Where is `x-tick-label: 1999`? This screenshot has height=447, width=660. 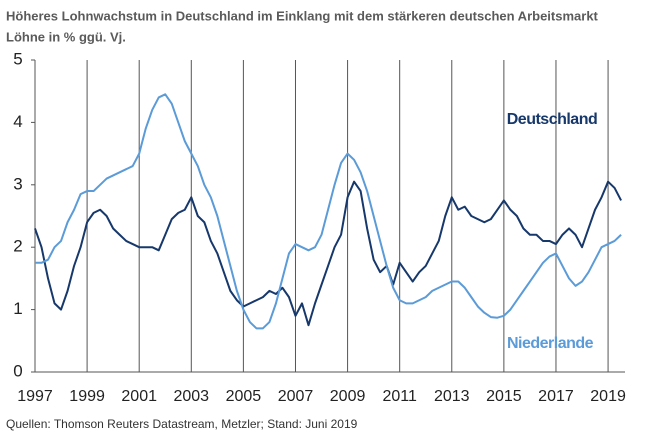
x-tick-label: 1999 is located at coordinates (87, 396).